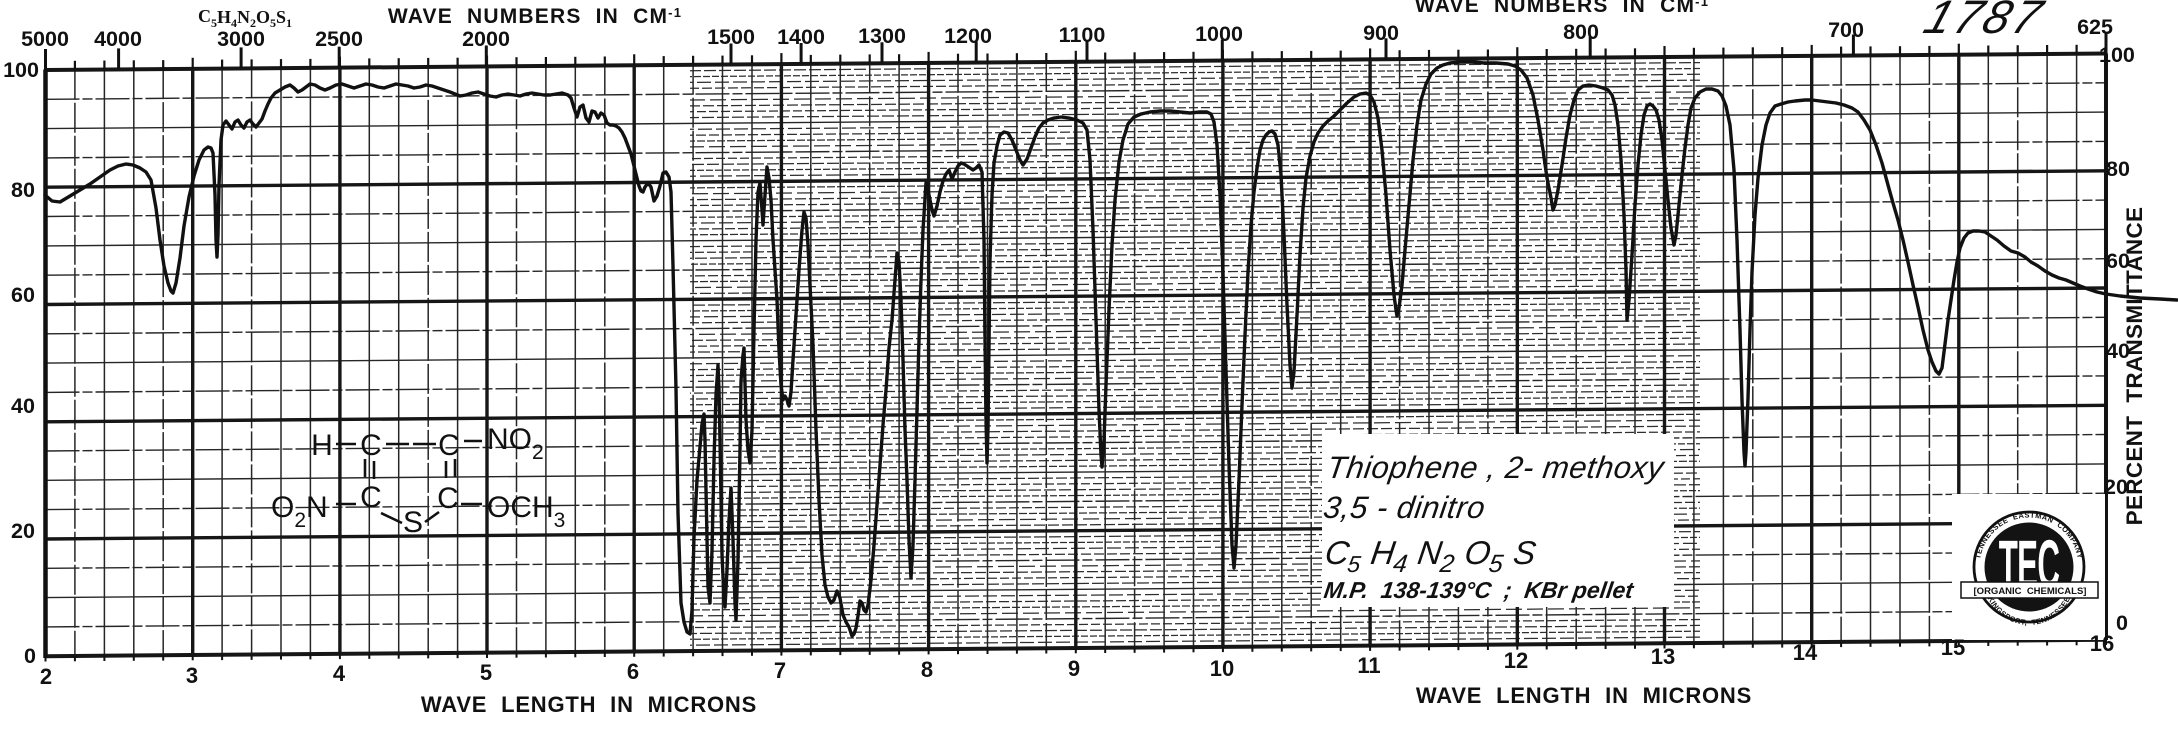 The image size is (2178, 734). I want to click on svg-text: 1000, so click(1219, 34).